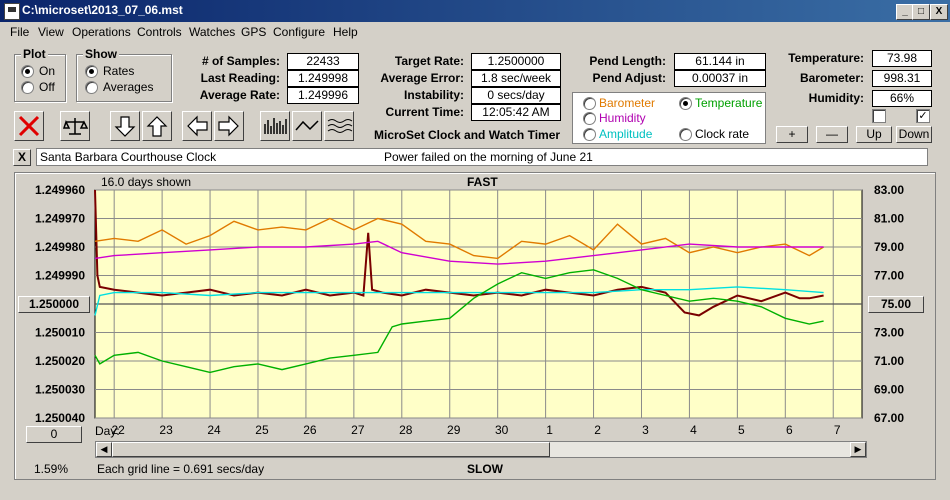  Describe the element at coordinates (597, 430) in the screenshot. I see `x-tick: 2` at that location.